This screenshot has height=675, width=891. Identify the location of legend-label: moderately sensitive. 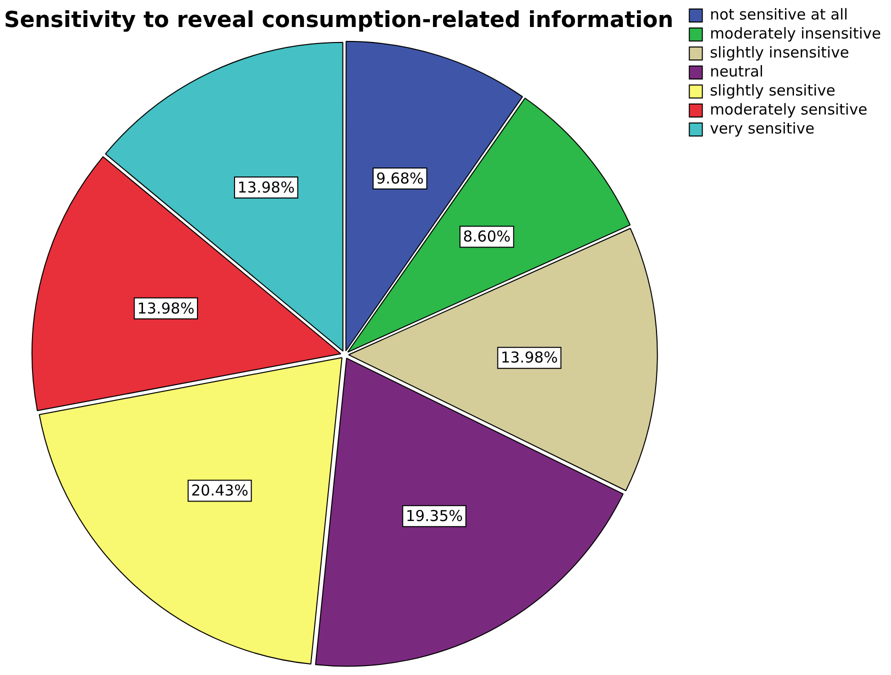
(789, 109).